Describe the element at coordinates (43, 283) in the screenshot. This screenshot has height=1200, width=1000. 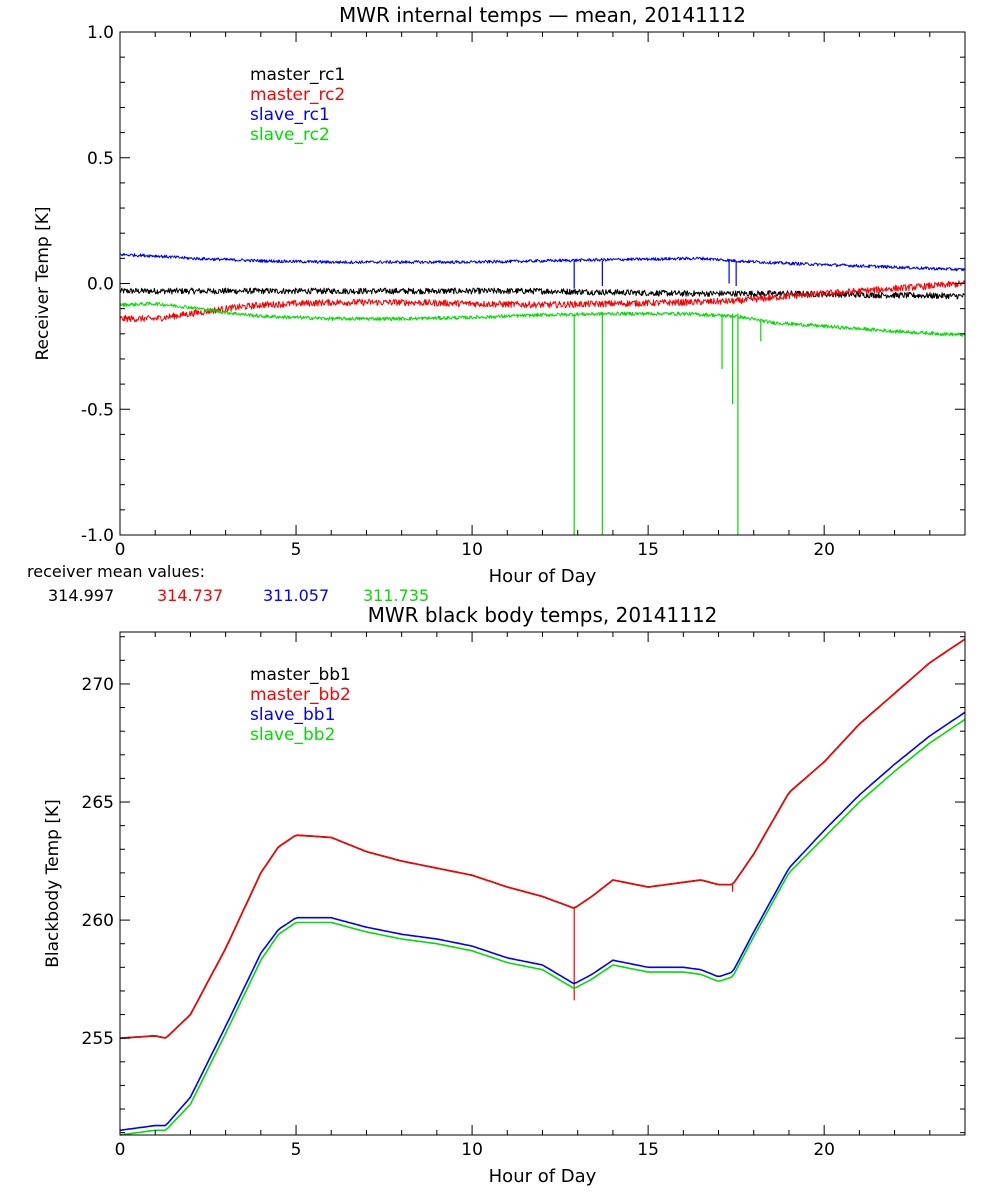
I see `y-axis-label: Receiver Temp [K]` at that location.